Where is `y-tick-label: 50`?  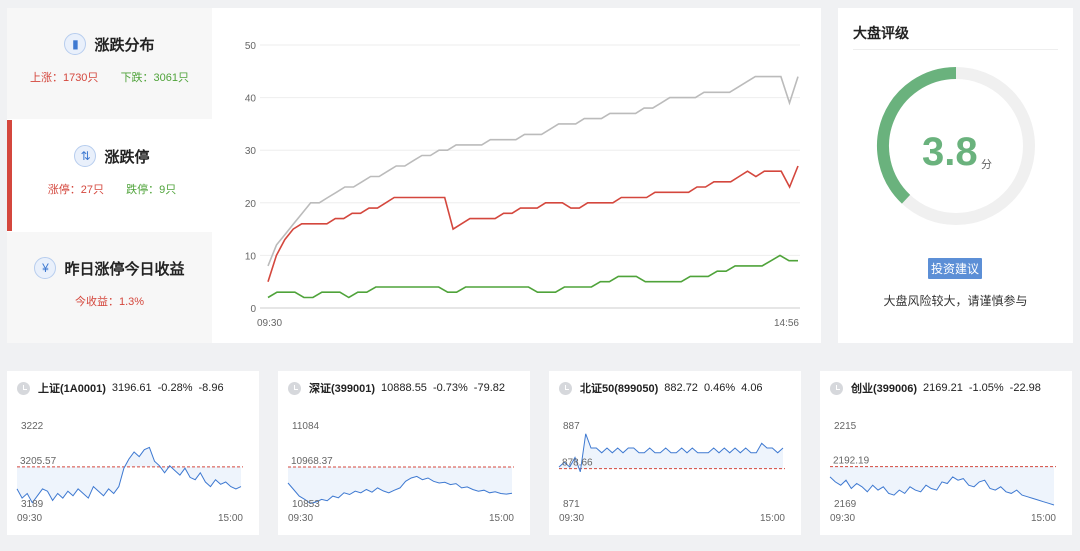 y-tick-label: 50 is located at coordinates (251, 46).